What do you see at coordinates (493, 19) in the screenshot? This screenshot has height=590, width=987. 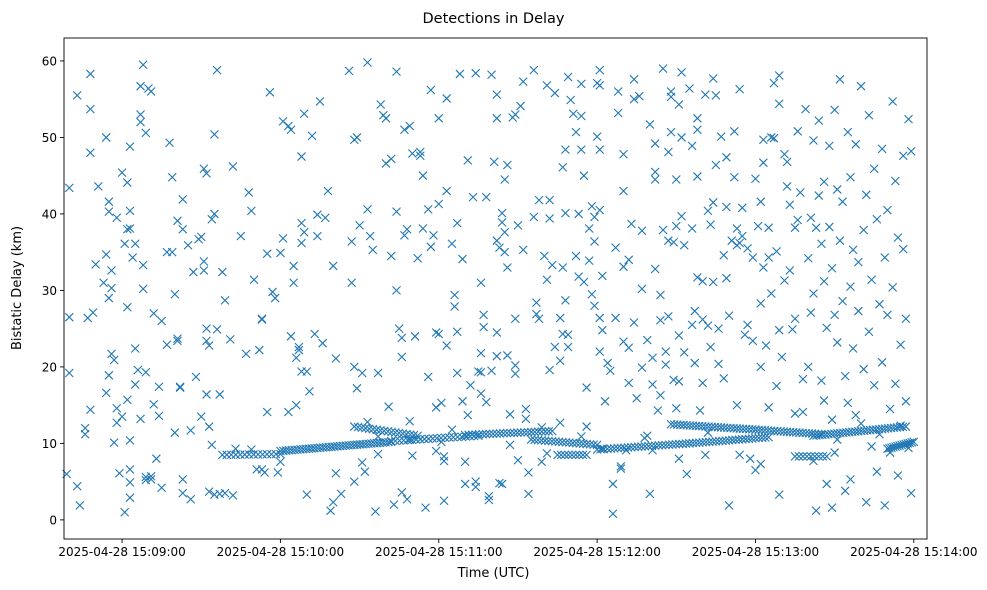 I see `chart-title: Detections in Delay` at bounding box center [493, 19].